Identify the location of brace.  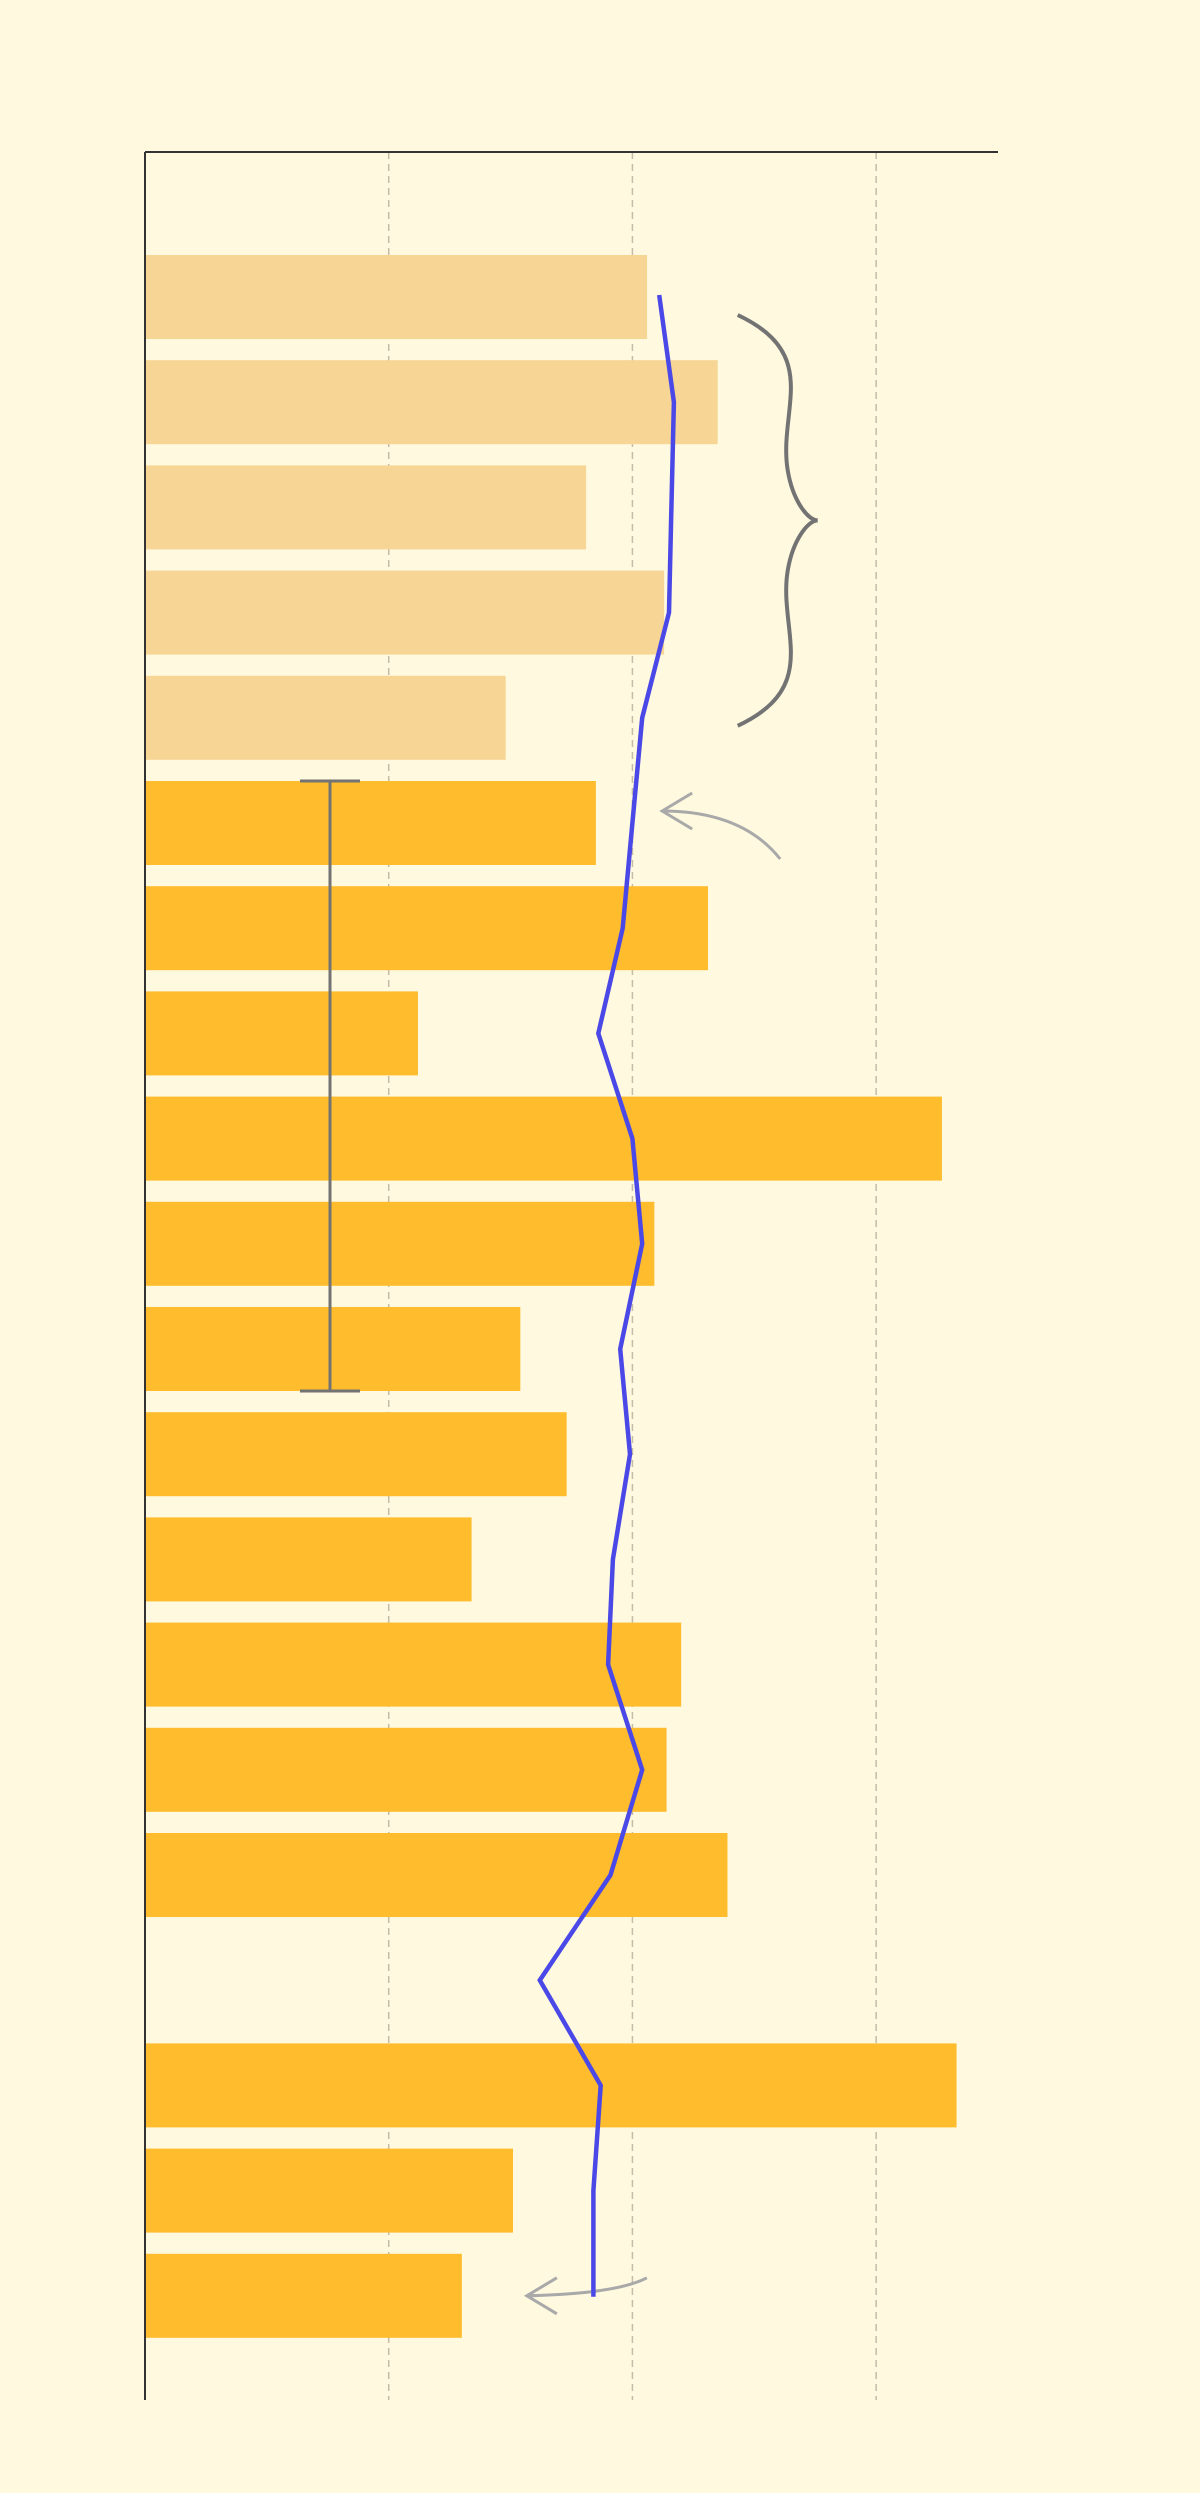
(778, 520).